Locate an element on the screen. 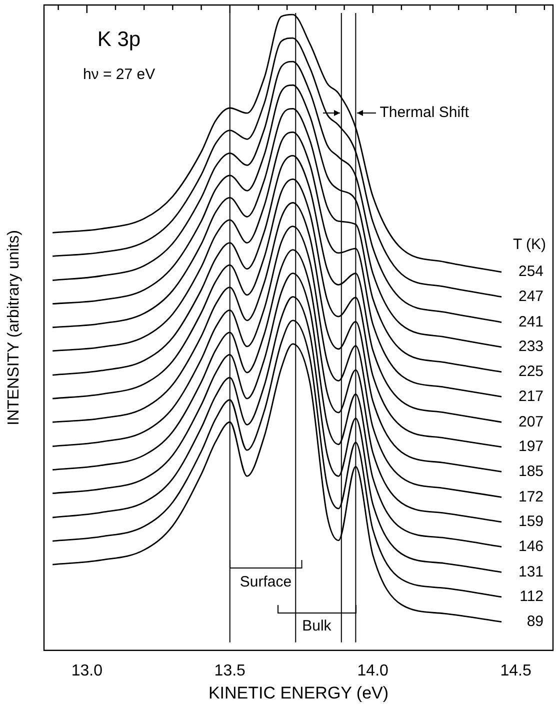  y-axis-title: INTENSITY (arbitrary units) is located at coordinates (13, 328).